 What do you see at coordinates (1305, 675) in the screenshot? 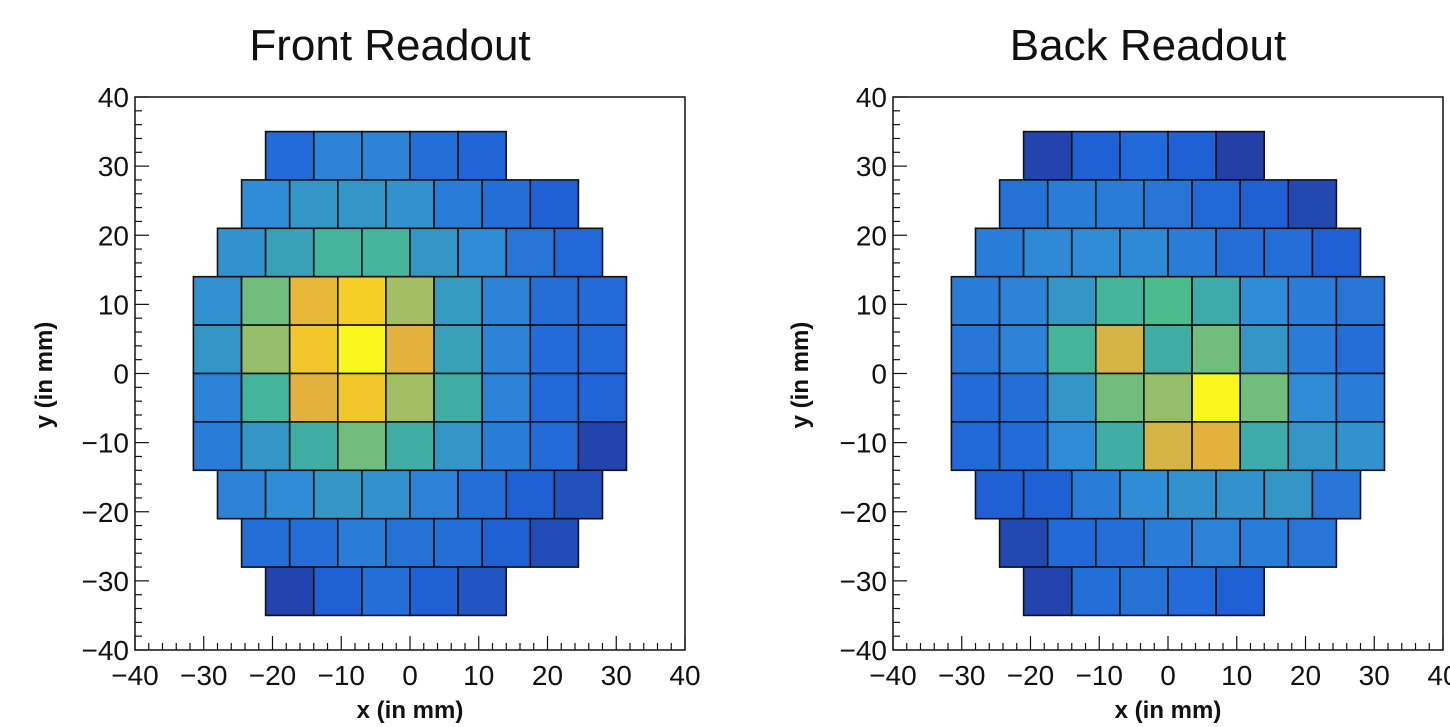
I see `x-tick-label: 20` at bounding box center [1305, 675].